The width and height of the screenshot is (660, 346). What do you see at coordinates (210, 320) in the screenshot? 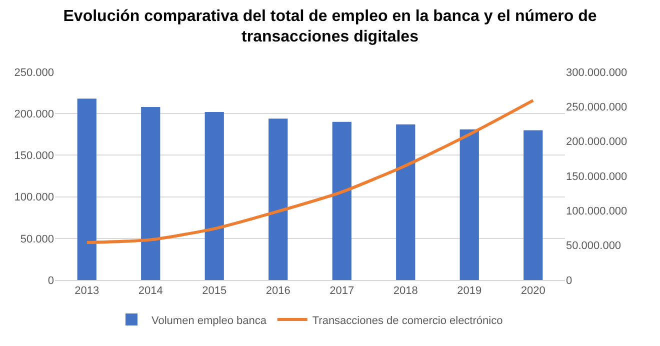
I see `legend-label: Volumen empleo banca` at bounding box center [210, 320].